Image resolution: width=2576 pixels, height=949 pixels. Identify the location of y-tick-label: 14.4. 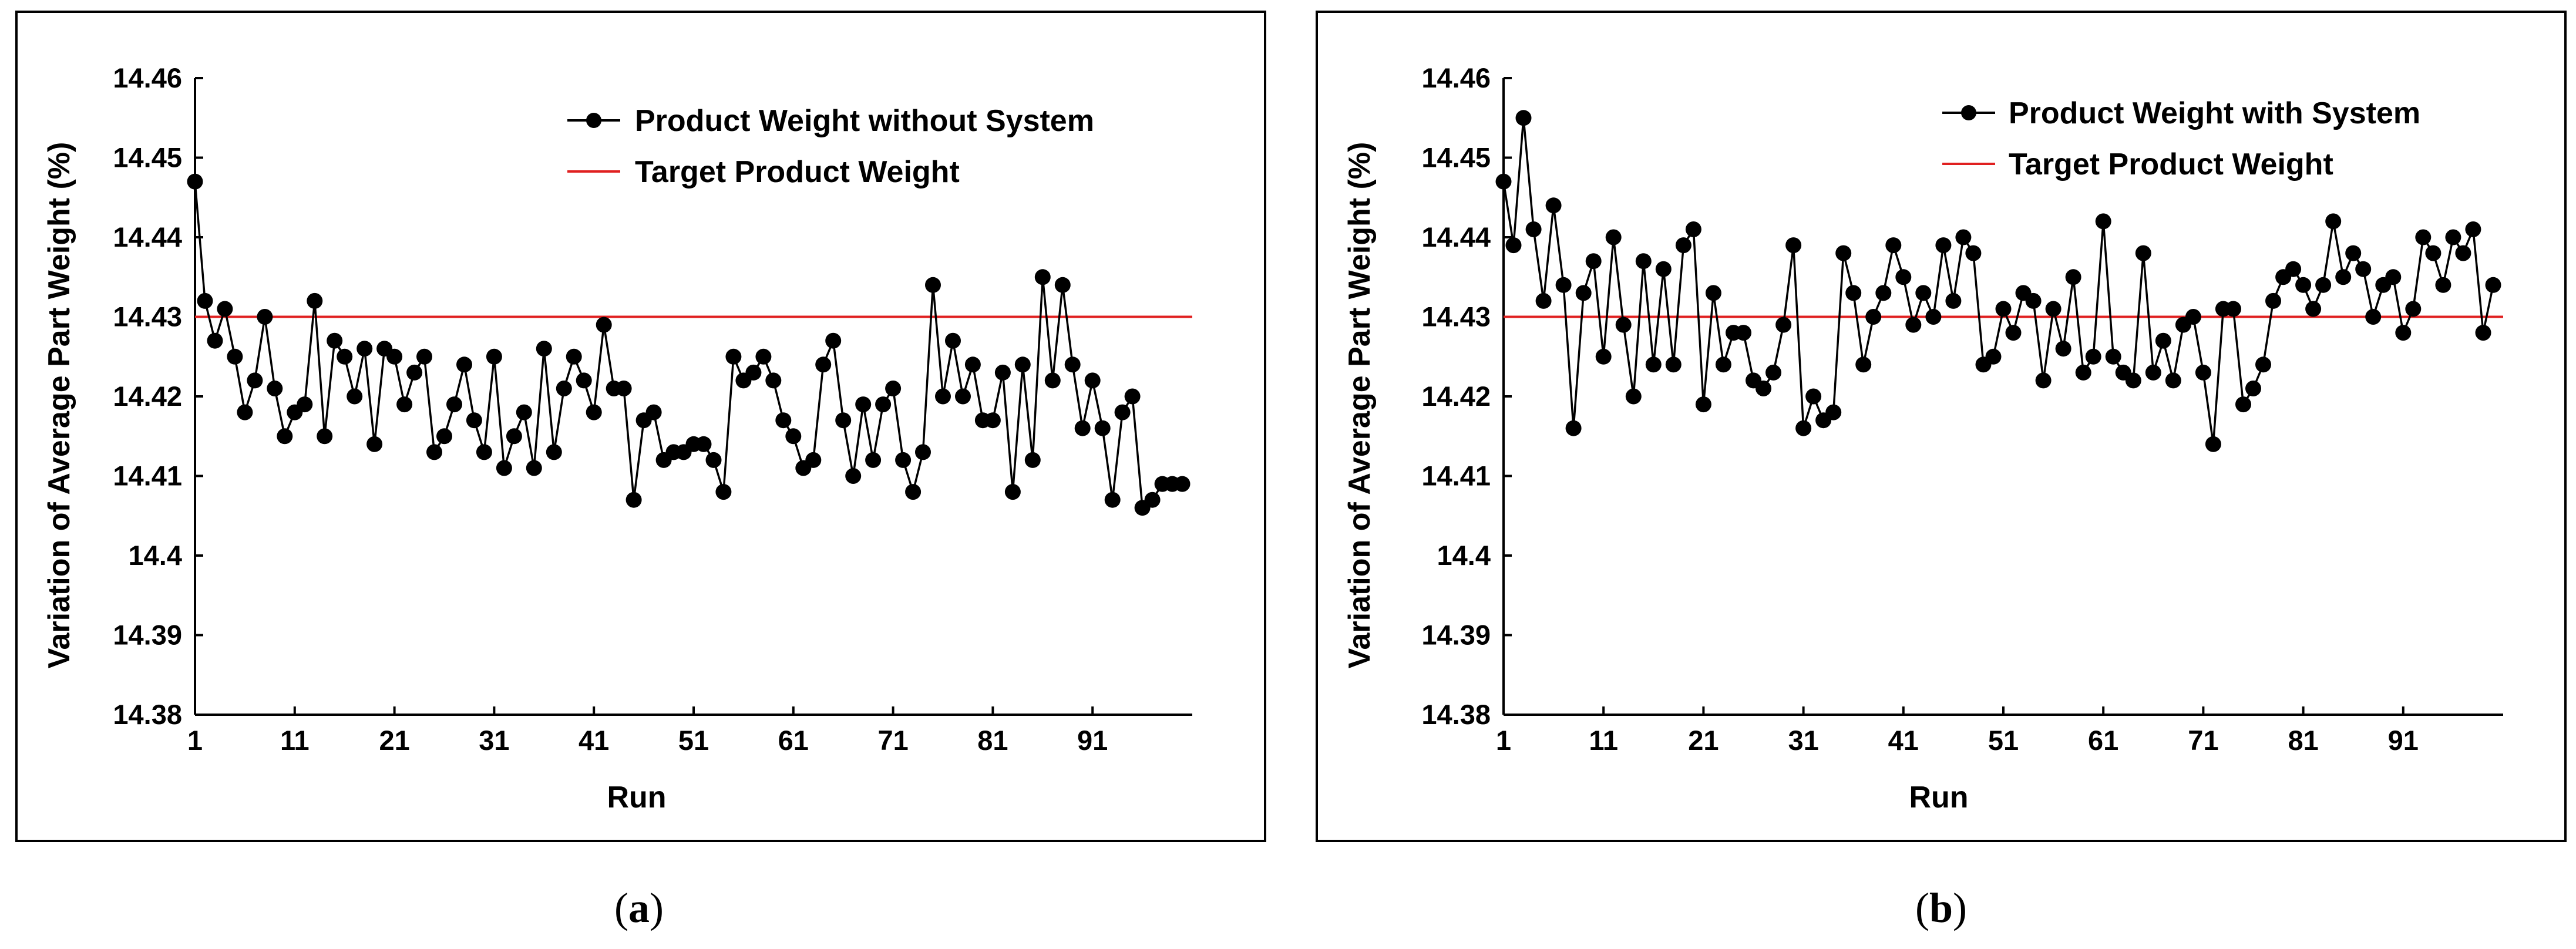
(156, 555).